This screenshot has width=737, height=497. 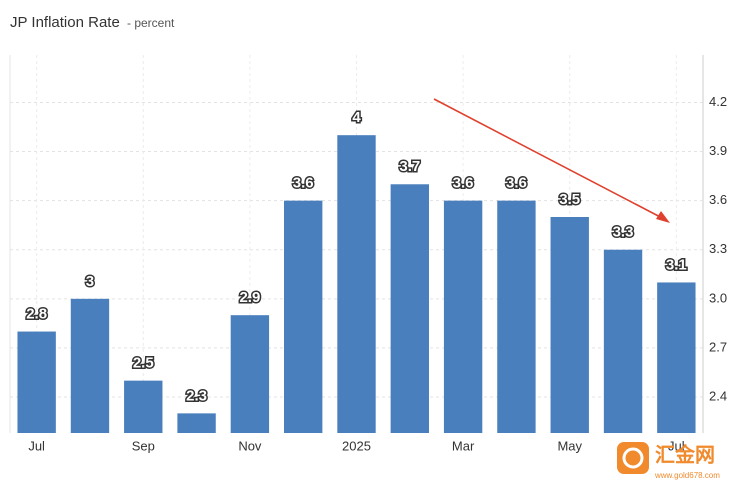 I want to click on x-tick-label: 2025, so click(x=356, y=445).